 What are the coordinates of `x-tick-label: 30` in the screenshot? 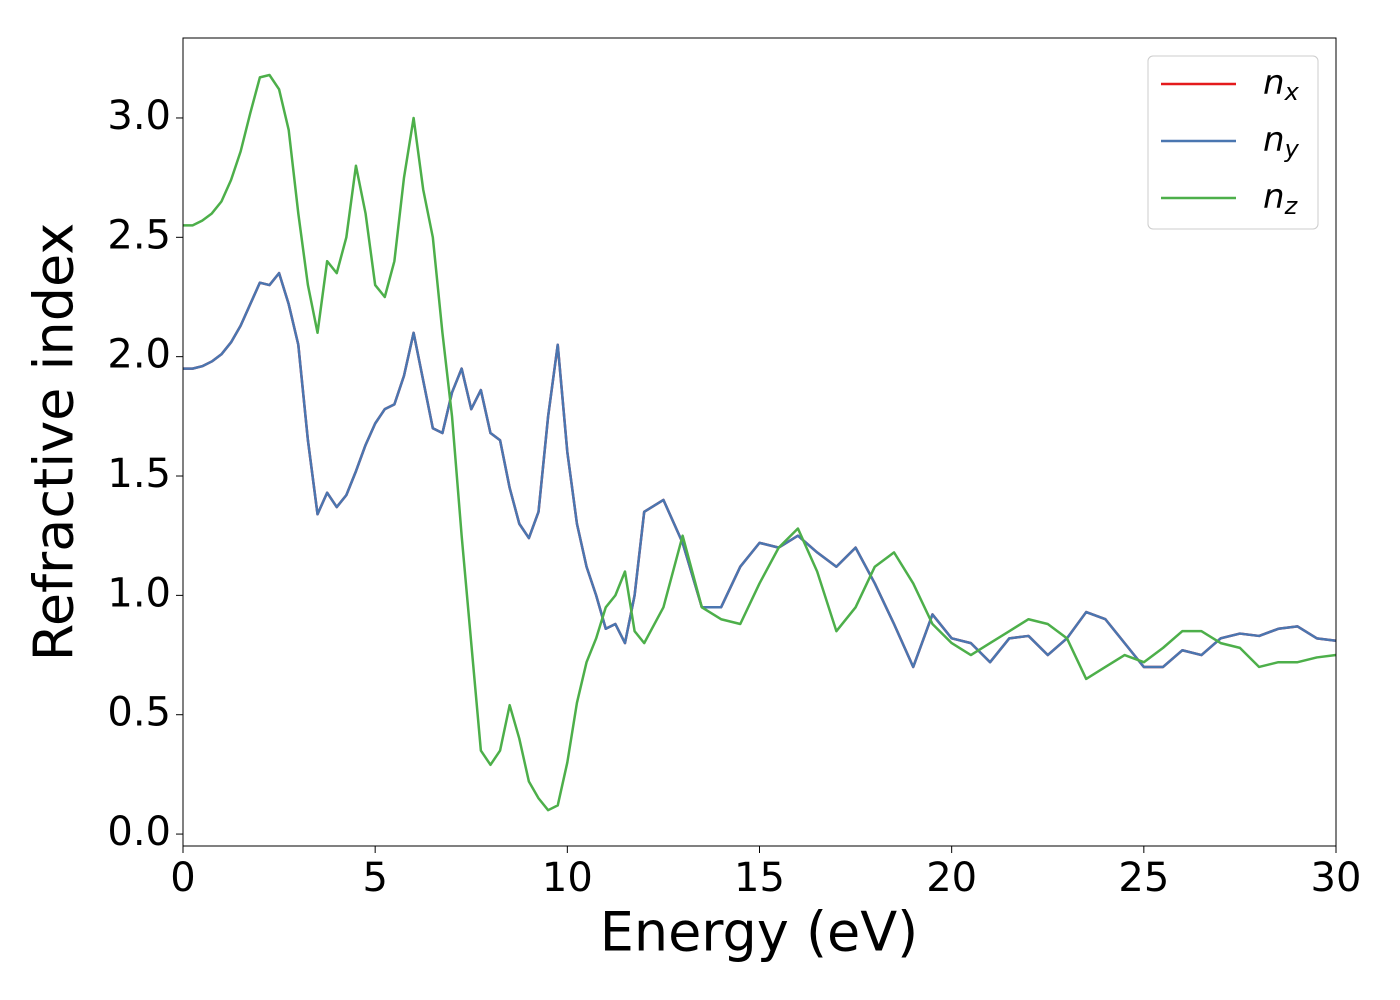 It's located at (1336, 878).